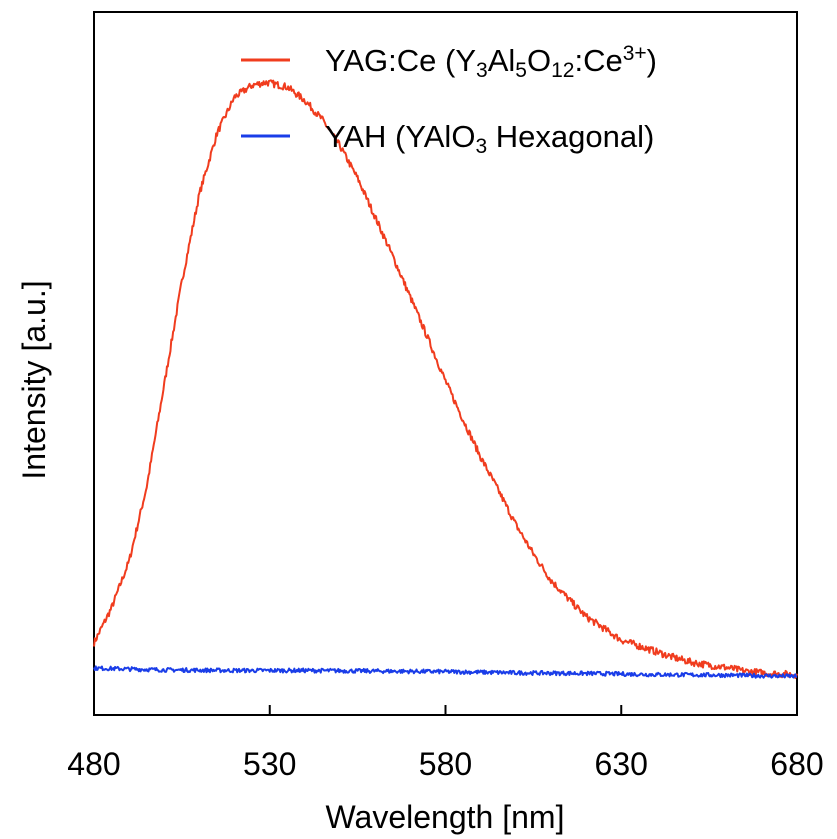 The image size is (837, 839). What do you see at coordinates (93, 764) in the screenshot?
I see `x-tick-label: 480` at bounding box center [93, 764].